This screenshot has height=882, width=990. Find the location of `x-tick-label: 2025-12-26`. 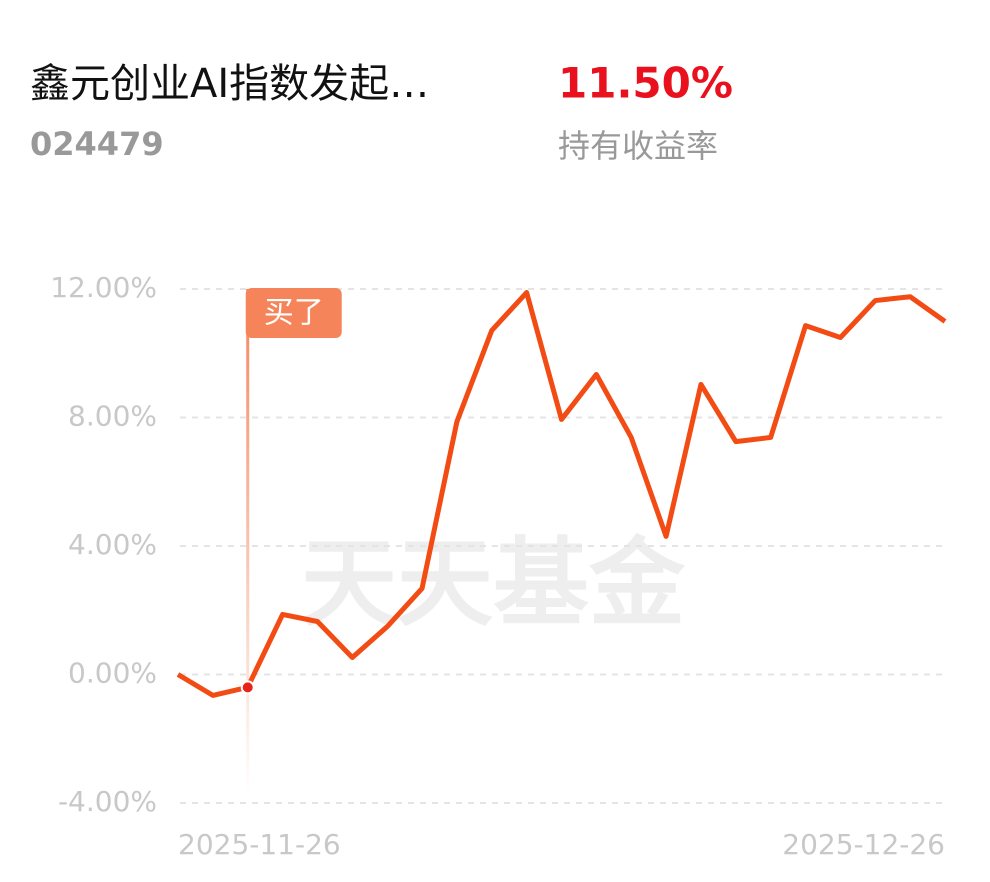

x-tick-label: 2025-12-26 is located at coordinates (863, 844).